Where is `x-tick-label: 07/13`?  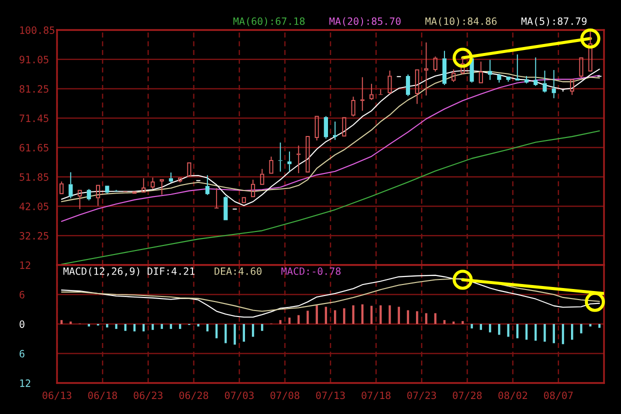
x-tick-label: 07/13 is located at coordinates (330, 396).